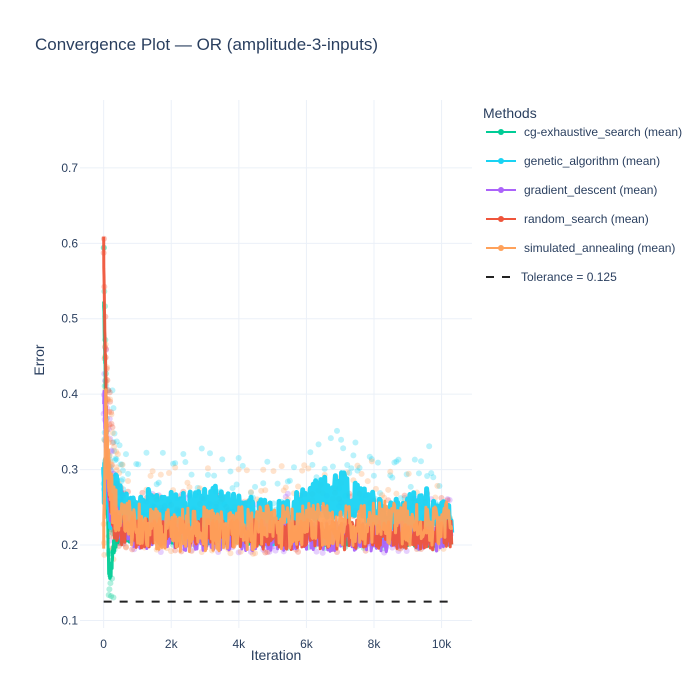  I want to click on legend-item: simulated_annealing (mean), so click(580, 248).